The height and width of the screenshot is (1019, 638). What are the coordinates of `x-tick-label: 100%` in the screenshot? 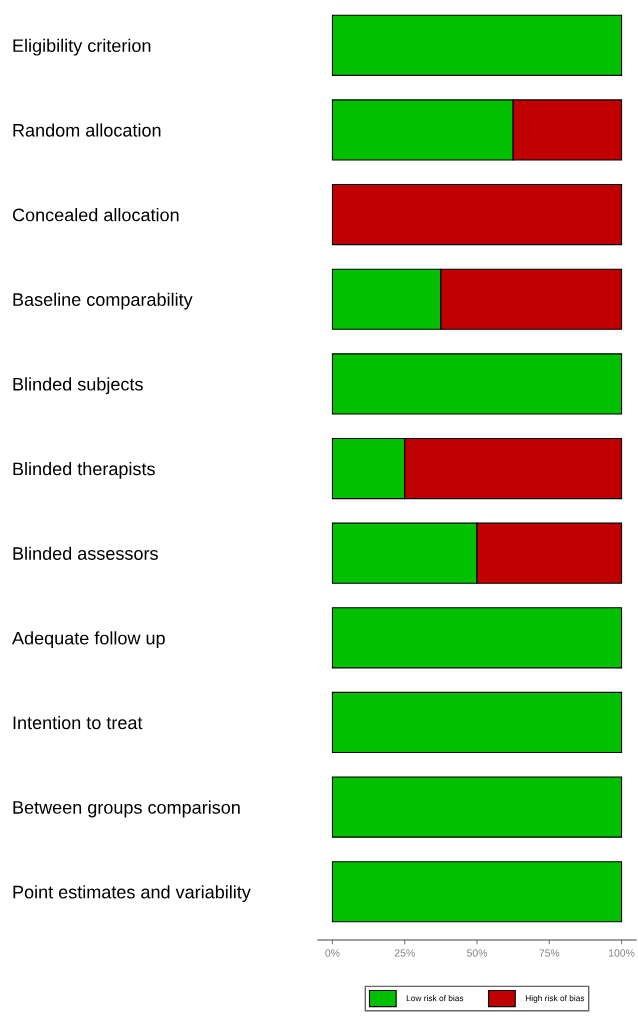 It's located at (622, 953).